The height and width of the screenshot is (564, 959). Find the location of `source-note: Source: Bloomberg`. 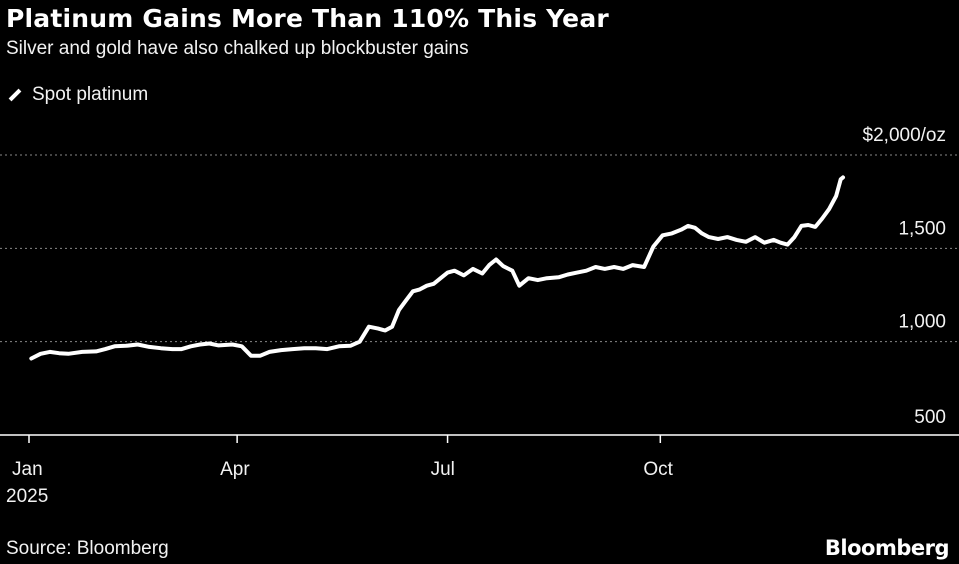

source-note: Source: Bloomberg is located at coordinates (87, 548).